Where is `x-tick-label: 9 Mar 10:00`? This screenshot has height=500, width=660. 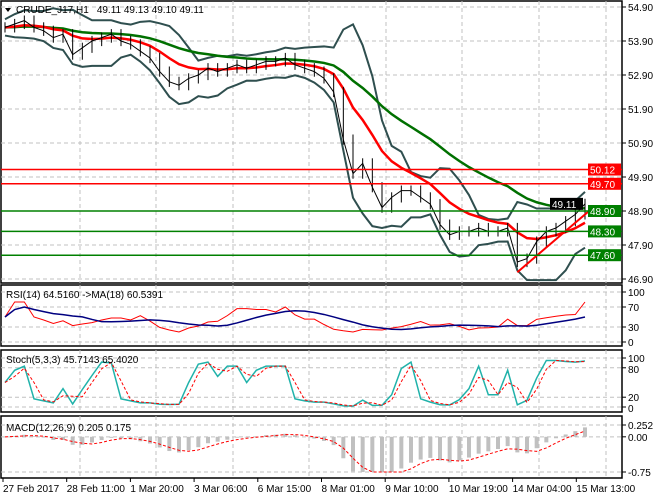
x-tick-label: 9 Mar 10:00 is located at coordinates (412, 489).